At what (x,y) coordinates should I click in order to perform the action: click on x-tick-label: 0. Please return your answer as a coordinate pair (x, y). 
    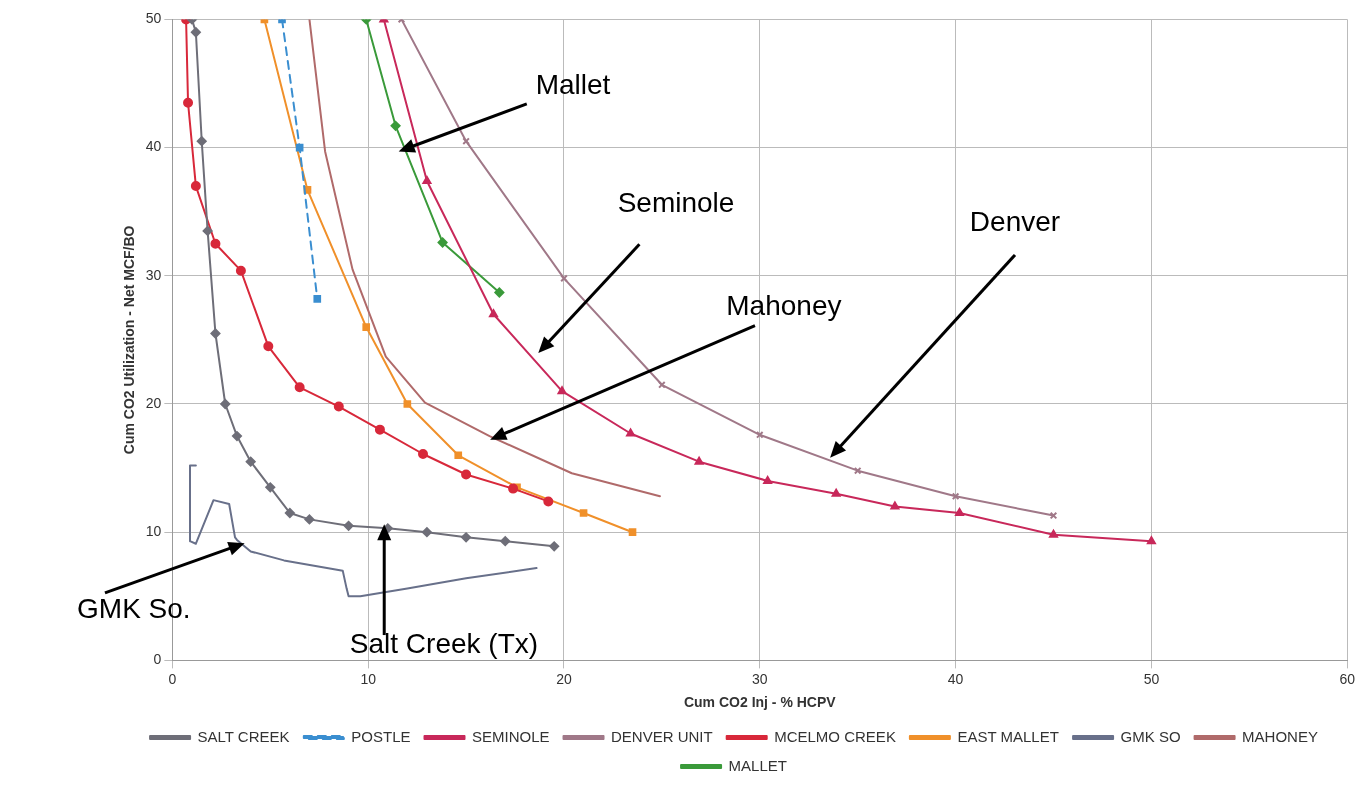
    Looking at the image, I should click on (172, 678).